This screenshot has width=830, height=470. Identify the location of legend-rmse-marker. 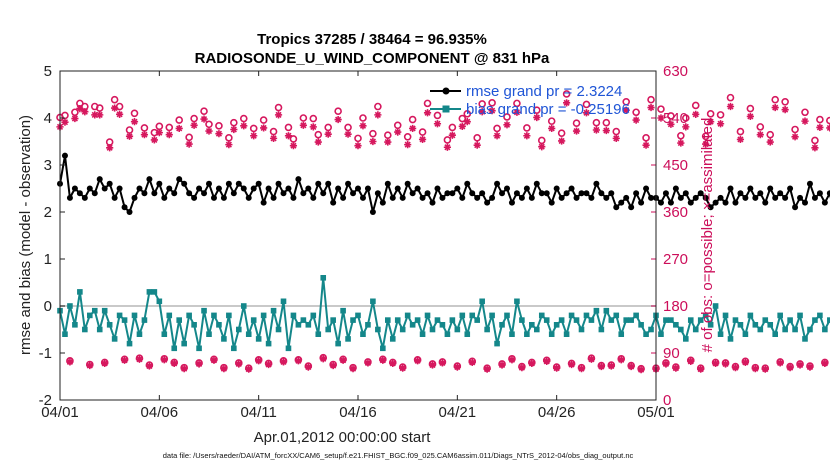
(446, 91).